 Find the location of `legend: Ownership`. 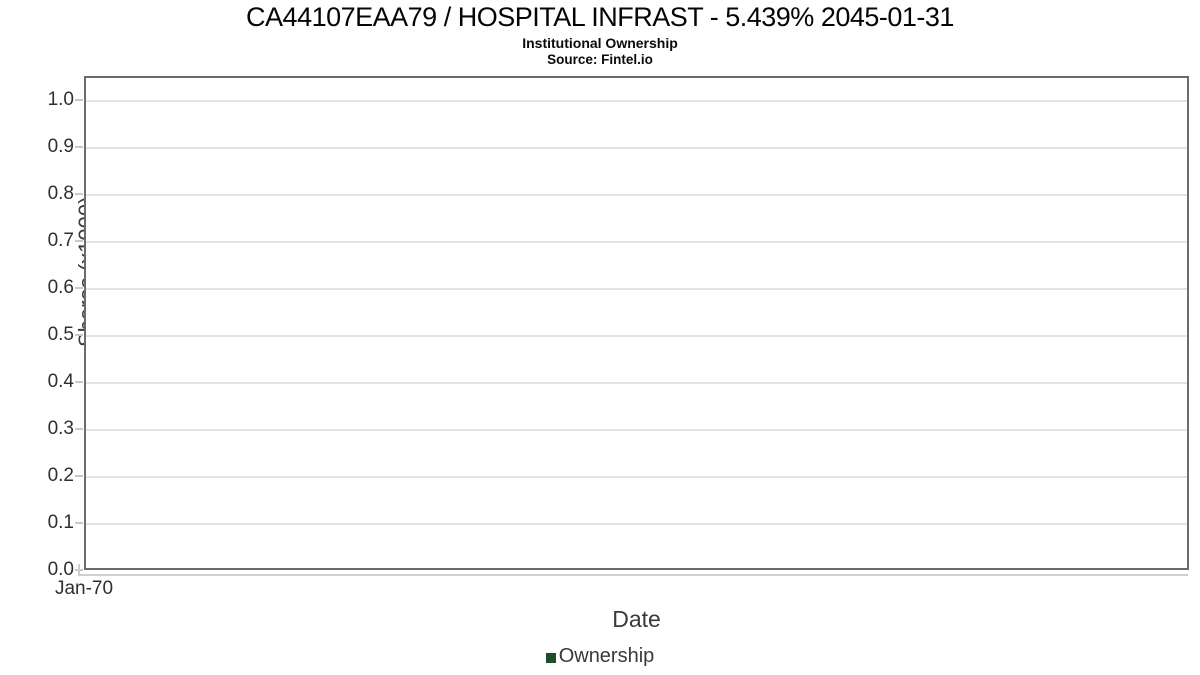

legend: Ownership is located at coordinates (600, 656).